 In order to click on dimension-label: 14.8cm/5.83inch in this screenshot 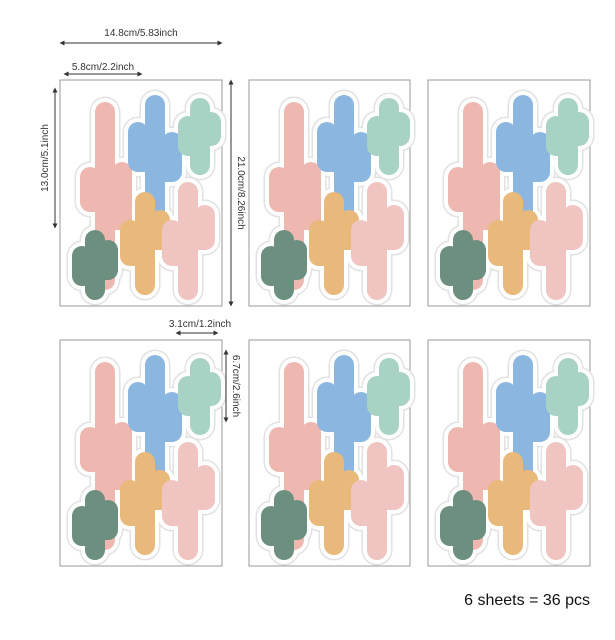, I will do `click(140, 33)`.